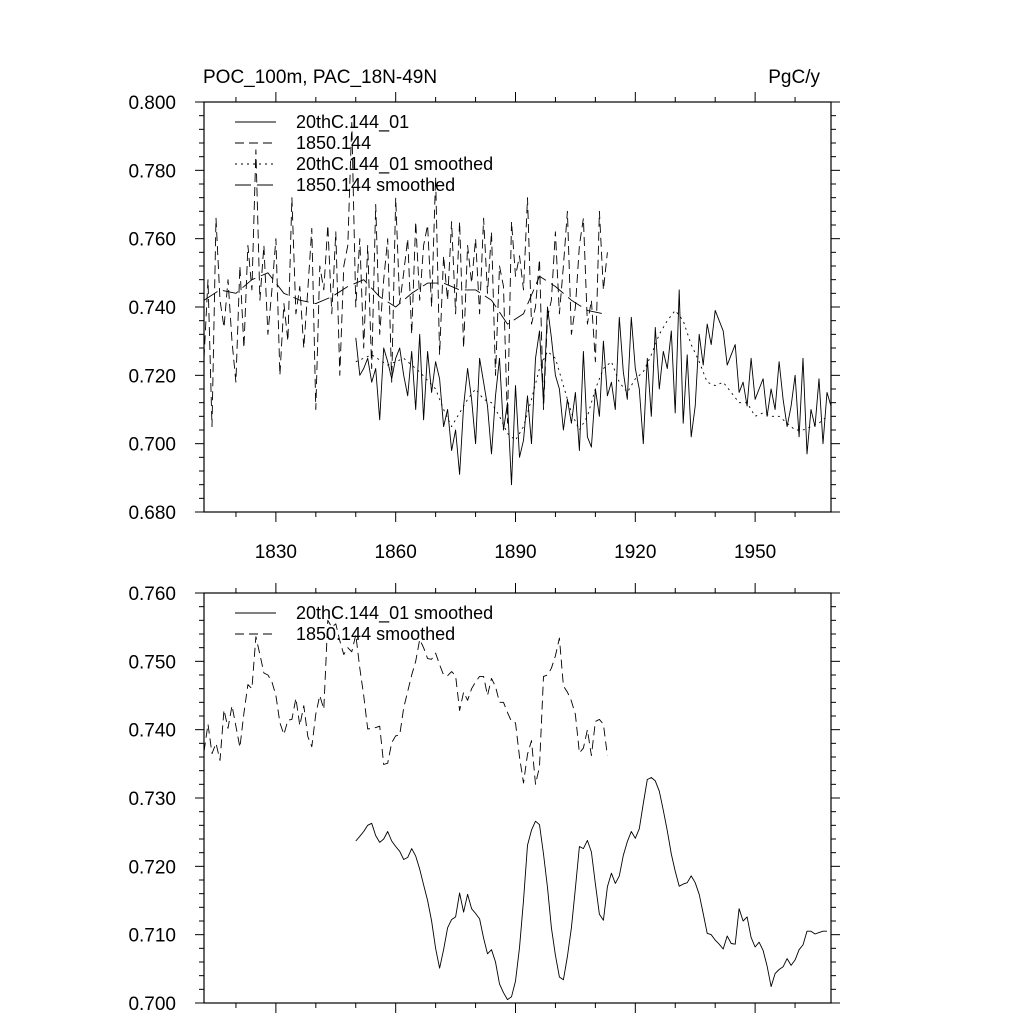 The height and width of the screenshot is (1024, 1024). What do you see at coordinates (396, 552) in the screenshot?
I see `x-tick-label: 1860` at bounding box center [396, 552].